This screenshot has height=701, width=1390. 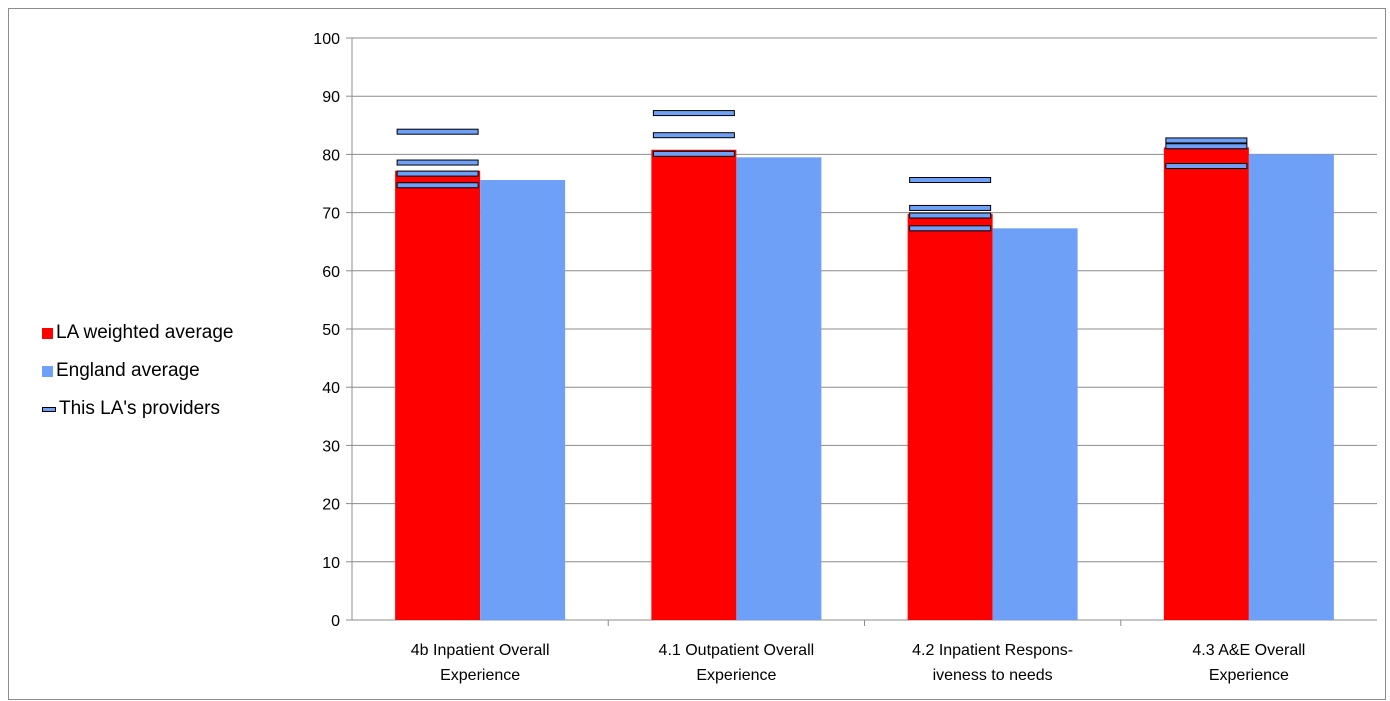 I want to click on legend-item-providers: This LA's providers, so click(x=137, y=409).